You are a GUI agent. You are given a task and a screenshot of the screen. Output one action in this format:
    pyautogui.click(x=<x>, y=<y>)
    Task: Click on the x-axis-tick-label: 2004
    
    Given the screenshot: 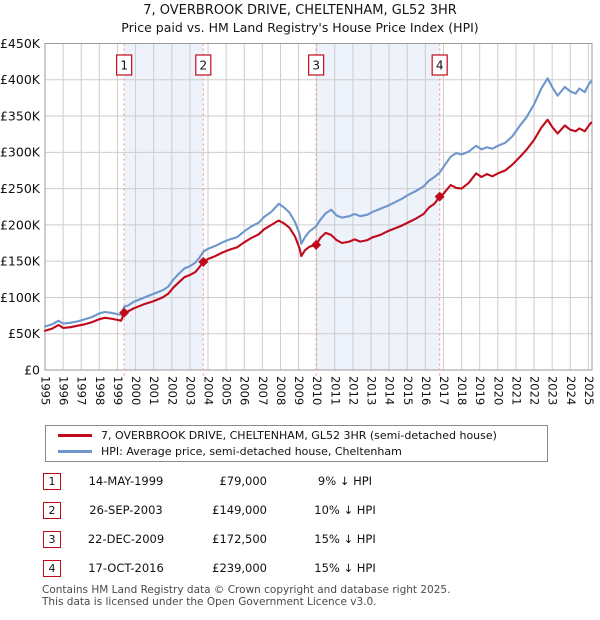 What is the action you would take?
    pyautogui.click(x=209, y=390)
    